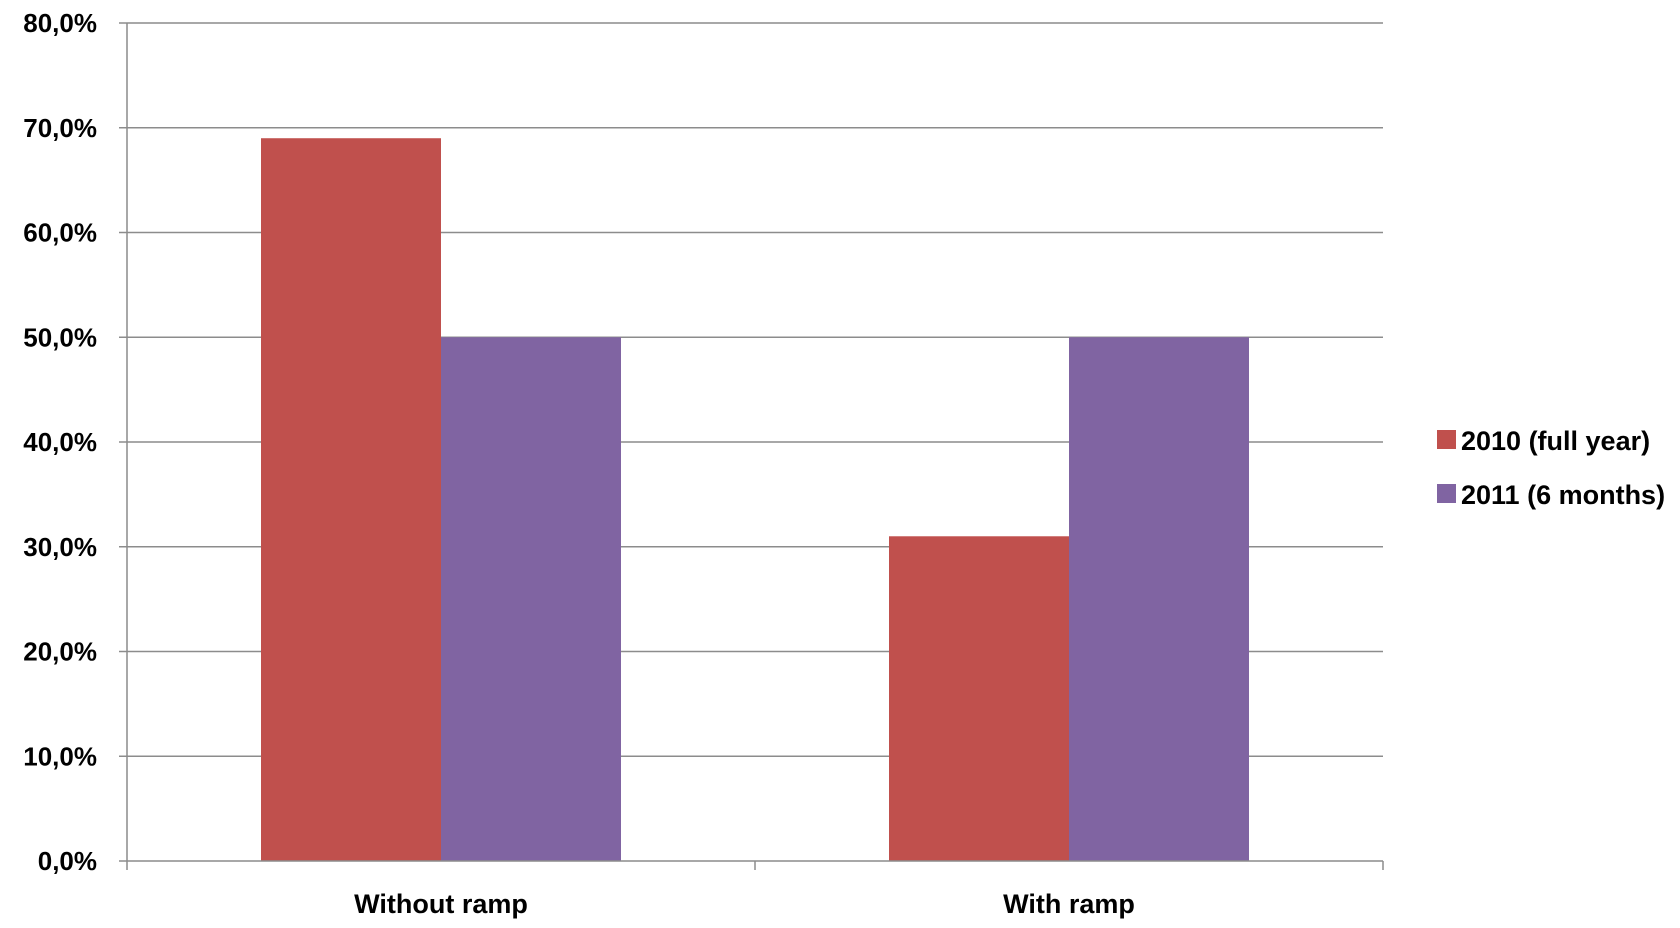 This screenshot has width=1680, height=928. I want to click on x-category-label: Without ramp, so click(441, 904).